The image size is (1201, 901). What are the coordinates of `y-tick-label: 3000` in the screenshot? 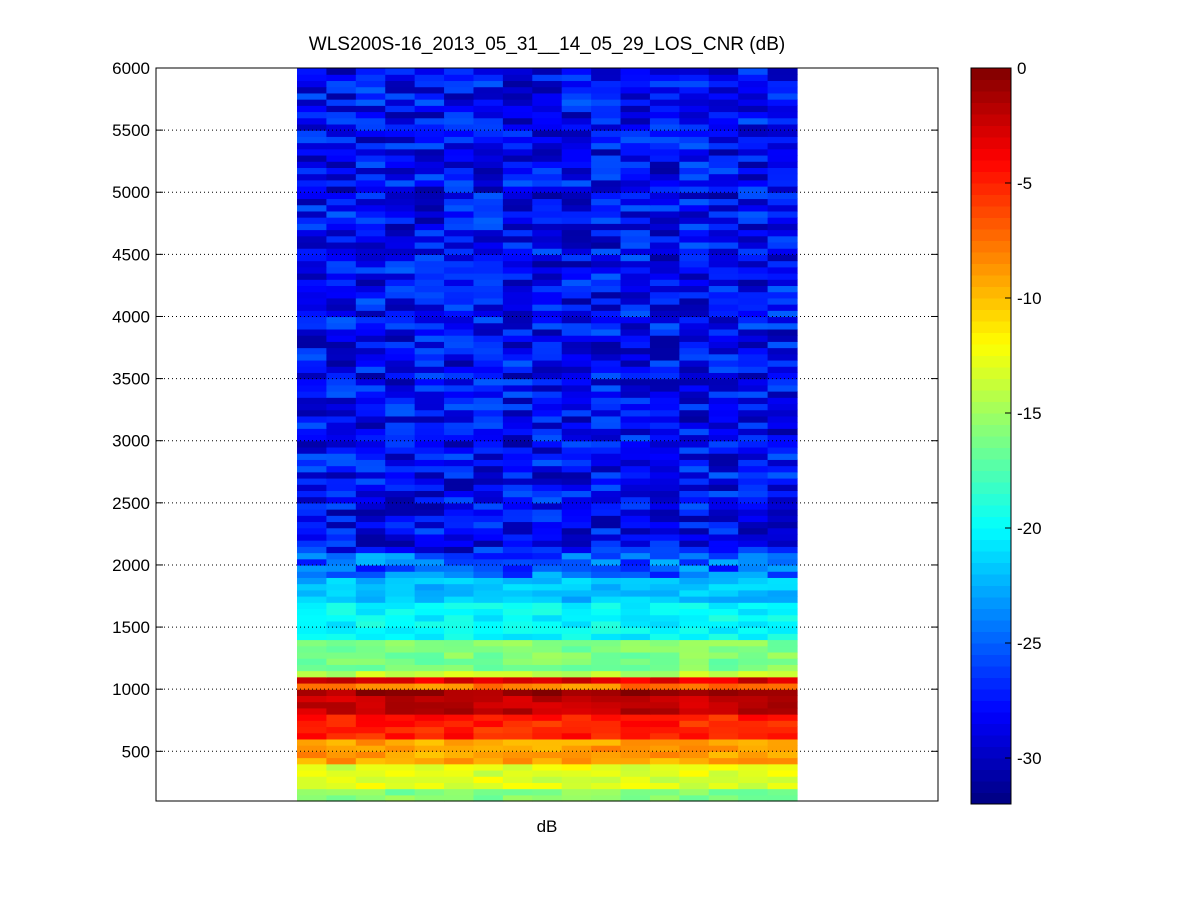 It's located at (131, 441).